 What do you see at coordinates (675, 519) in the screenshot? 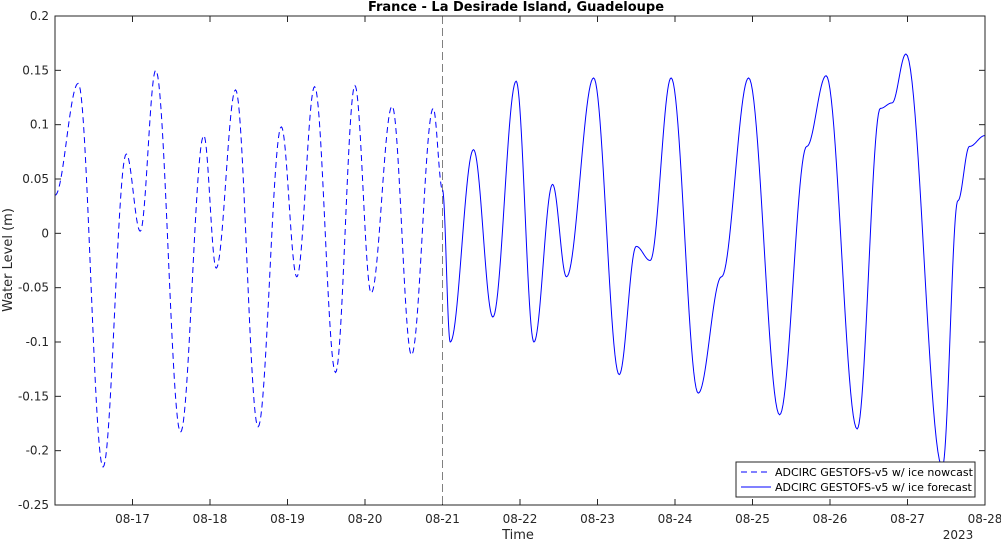
I see `x-tick-label: 08-24` at bounding box center [675, 519].